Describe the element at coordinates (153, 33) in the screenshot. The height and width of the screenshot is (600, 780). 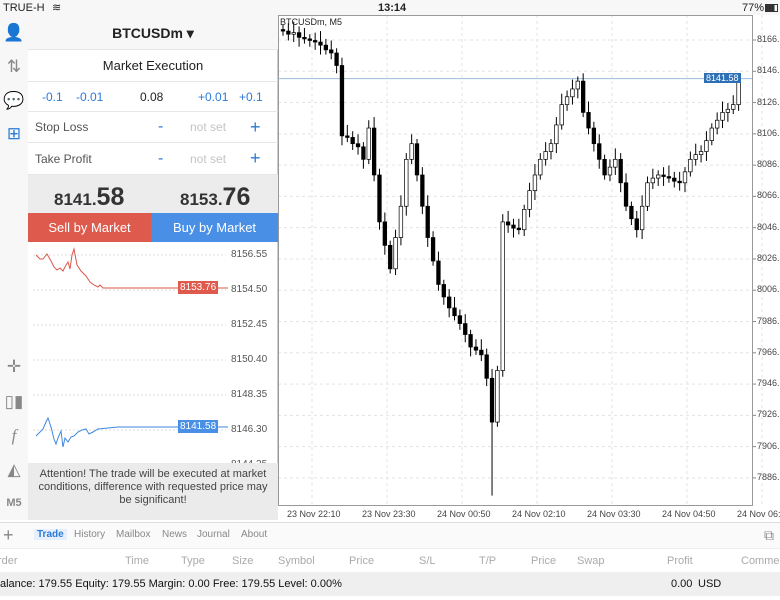
I see `symbol-selector: BTCUSDm ▾` at that location.